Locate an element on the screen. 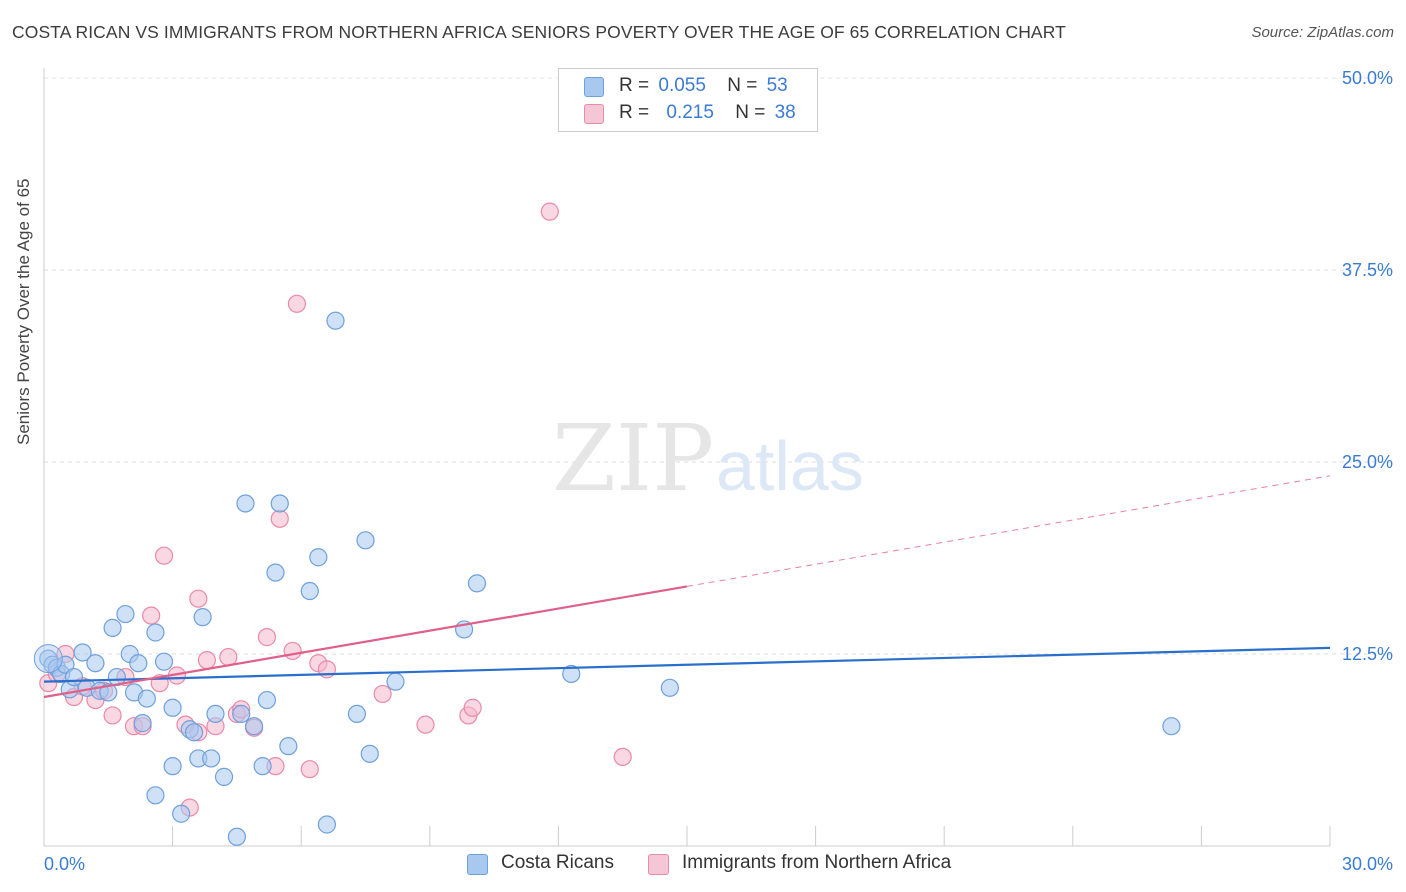  y-tick-label: 37.5% is located at coordinates (1367, 270).